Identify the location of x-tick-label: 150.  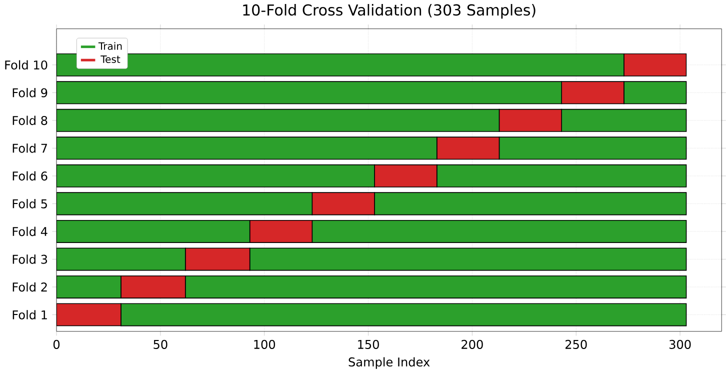
(368, 345).